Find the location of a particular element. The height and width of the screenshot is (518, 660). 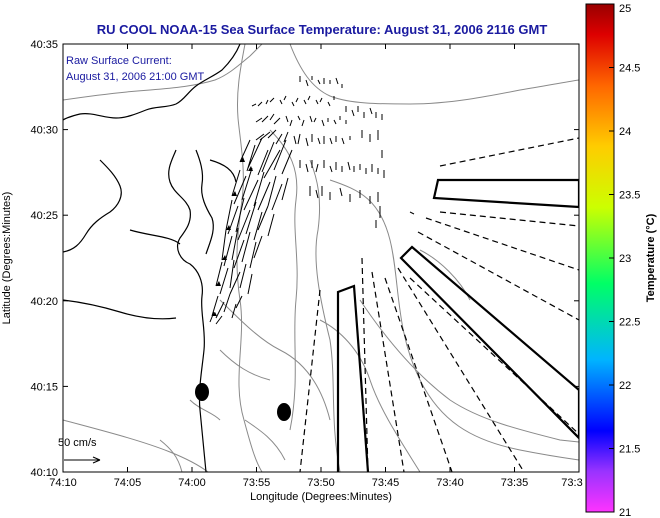

colorbar-tick-label: 23 is located at coordinates (625, 259).